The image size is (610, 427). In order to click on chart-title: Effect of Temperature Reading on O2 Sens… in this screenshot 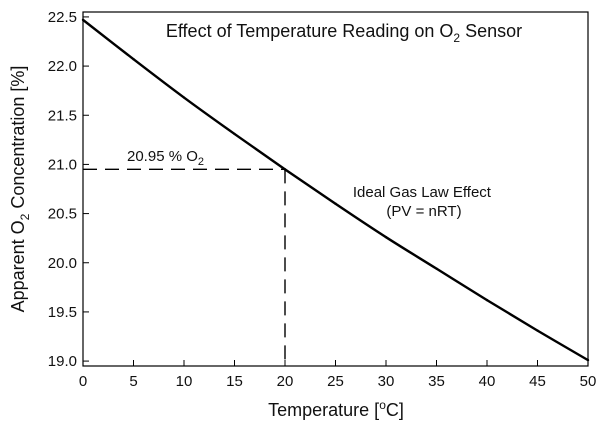, I will do `click(344, 33)`.